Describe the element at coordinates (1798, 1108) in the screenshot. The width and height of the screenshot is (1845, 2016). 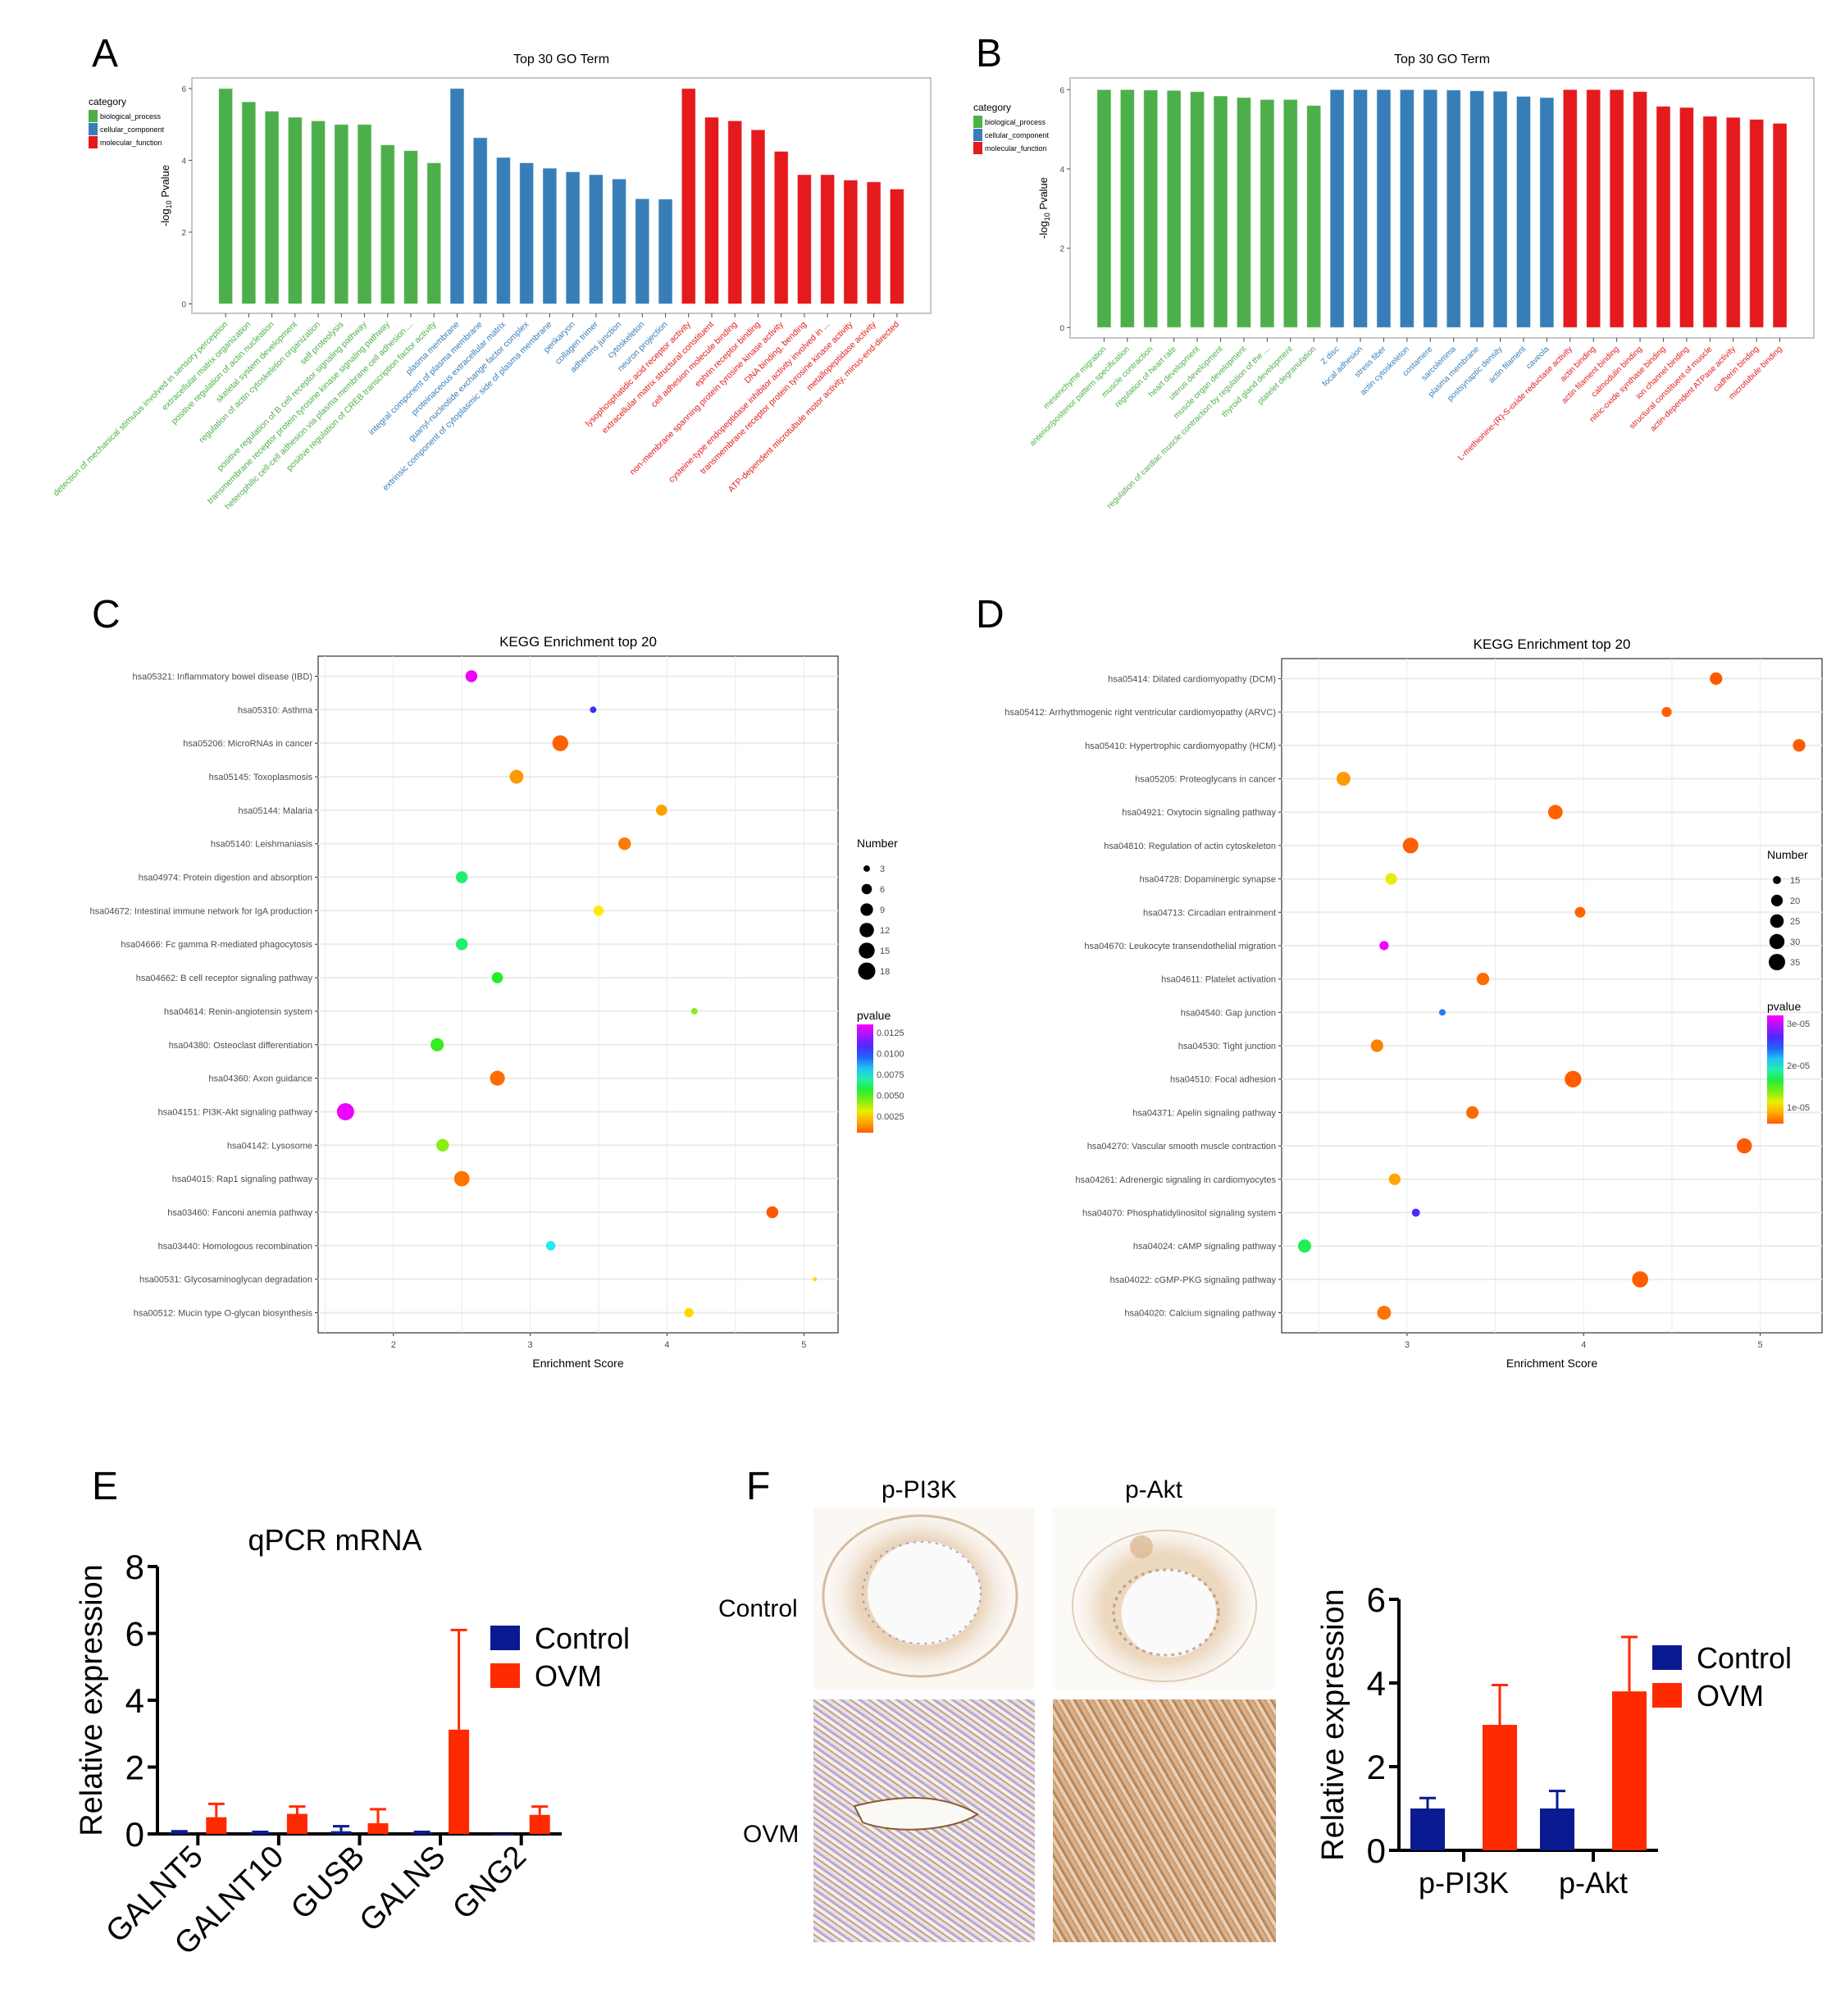
I see `color-legend-label: 1e-05` at that location.